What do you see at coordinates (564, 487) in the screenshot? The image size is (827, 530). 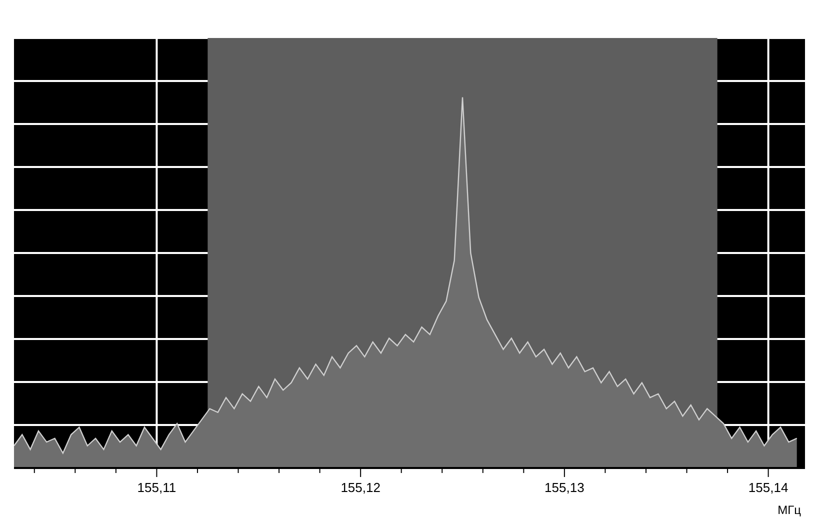 I see `x-tick-label: 155,13` at bounding box center [564, 487].